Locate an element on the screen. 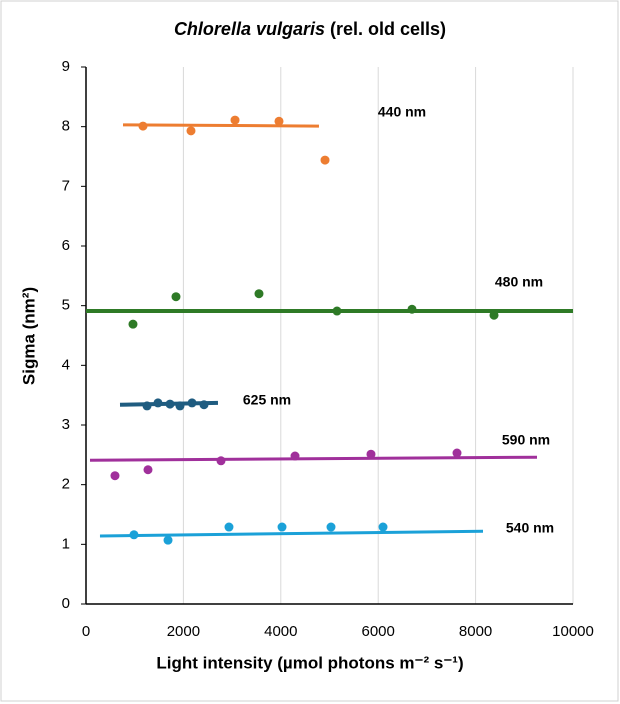 The height and width of the screenshot is (704, 620). y-tick-label: 4 is located at coordinates (66, 364).